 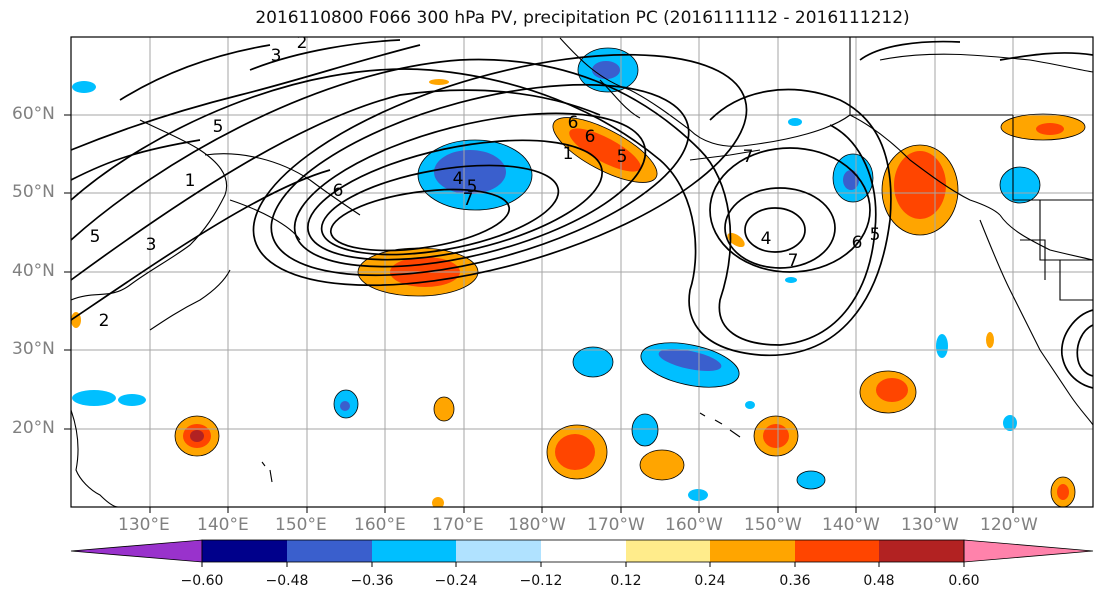 I want to click on colorbar-extend-high, so click(x=1028, y=551).